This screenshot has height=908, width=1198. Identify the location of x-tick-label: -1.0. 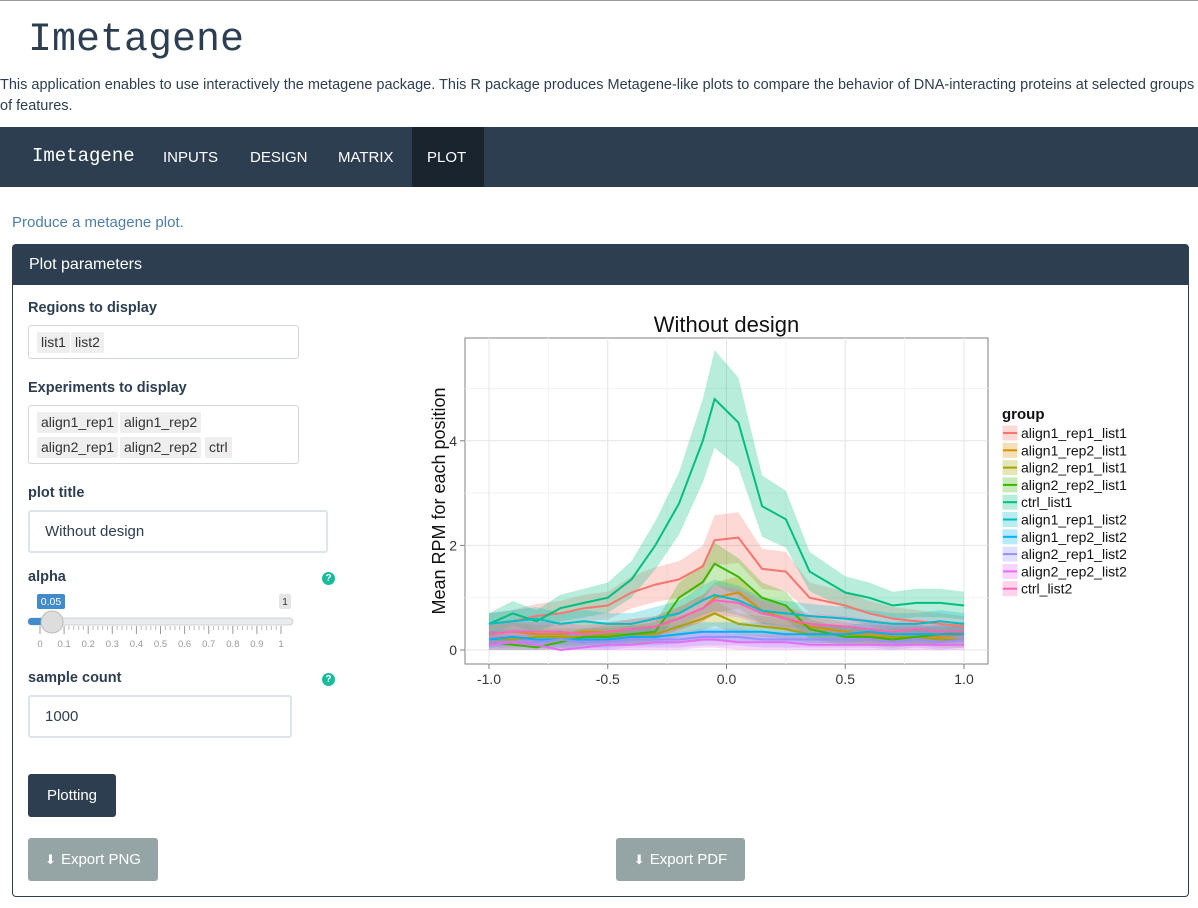
(489, 679).